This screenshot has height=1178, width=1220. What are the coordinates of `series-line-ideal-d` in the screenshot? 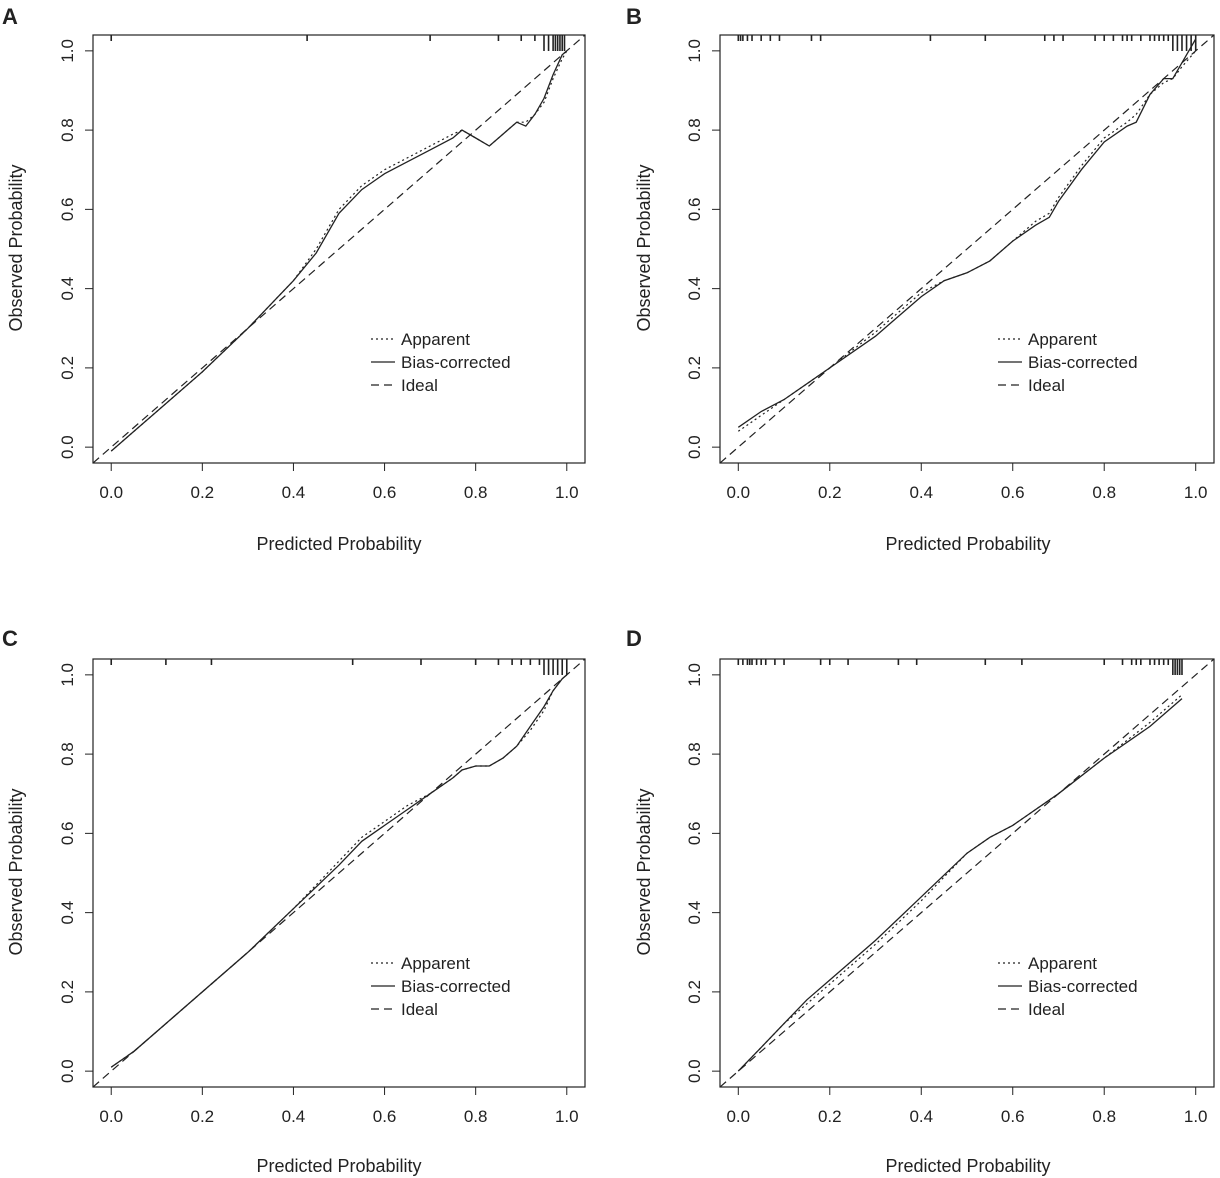 It's located at (967, 873).